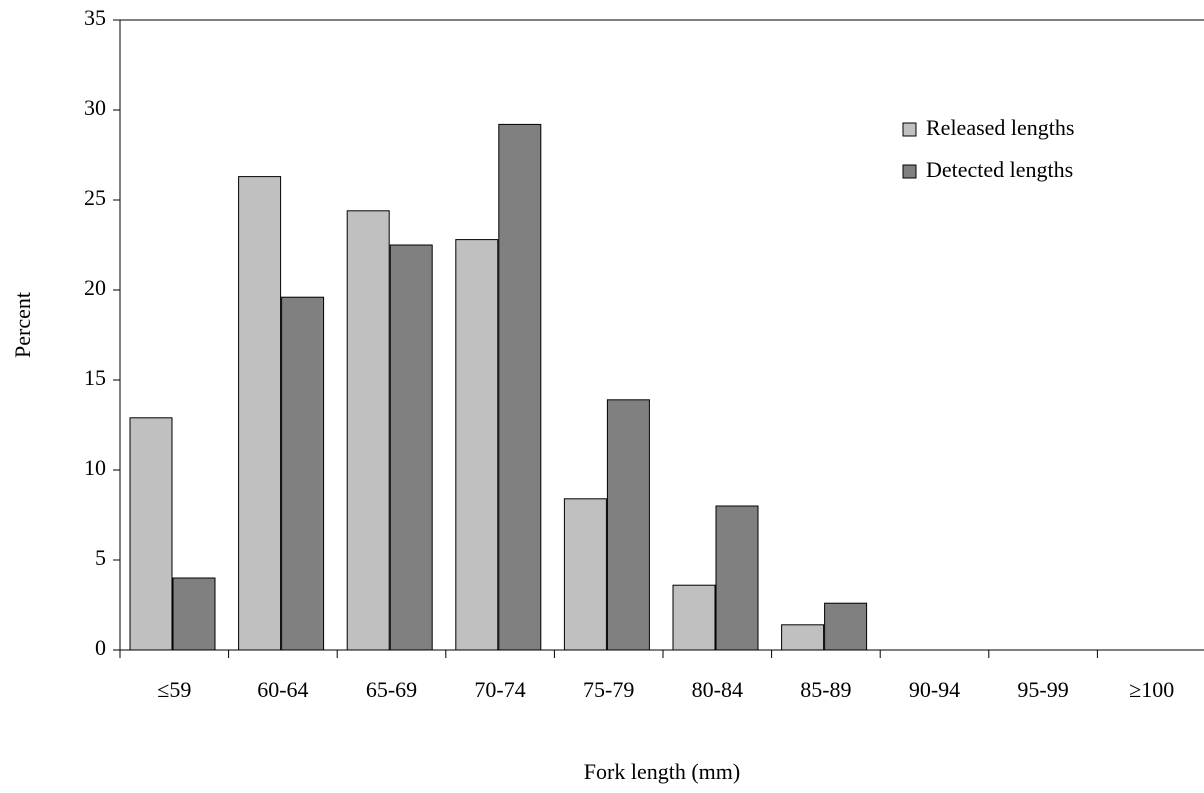 The height and width of the screenshot is (793, 1204). I want to click on legend-label: Released lengths, so click(1000, 127).